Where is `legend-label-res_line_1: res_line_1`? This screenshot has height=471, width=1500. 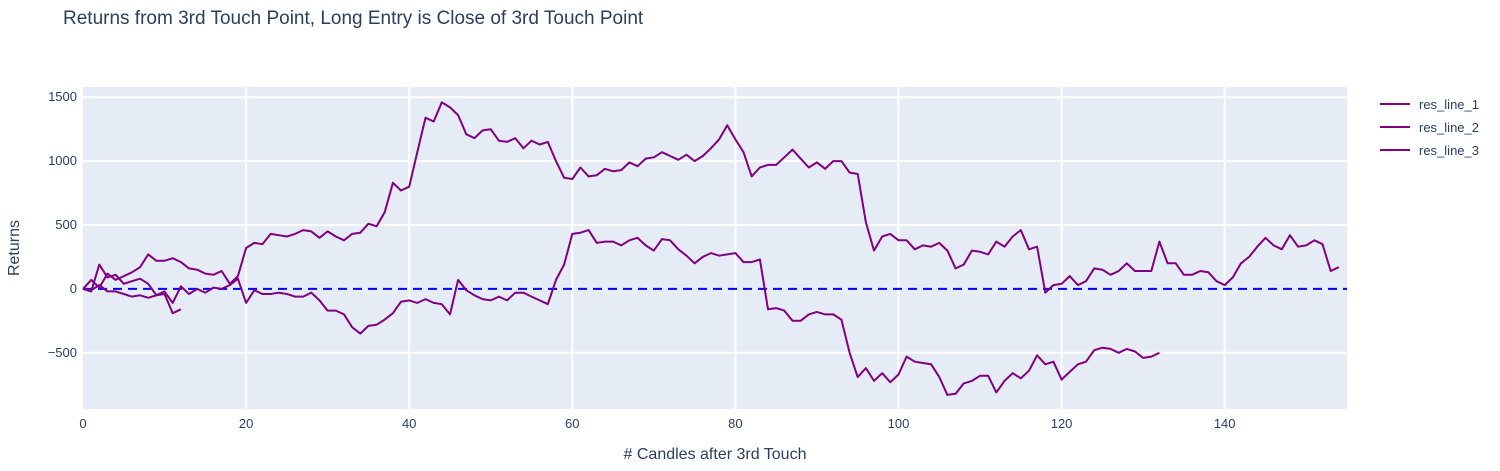
legend-label-res_line_1: res_line_1 is located at coordinates (1449, 104).